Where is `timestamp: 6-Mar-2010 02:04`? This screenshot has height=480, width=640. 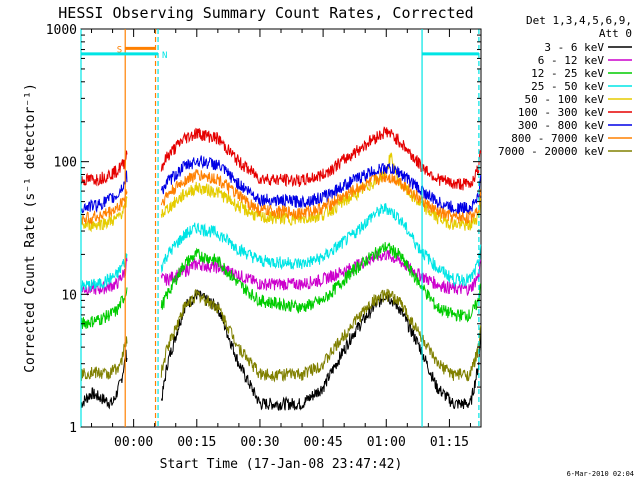 timestamp: 6-Mar-2010 02:04 is located at coordinates (600, 474).